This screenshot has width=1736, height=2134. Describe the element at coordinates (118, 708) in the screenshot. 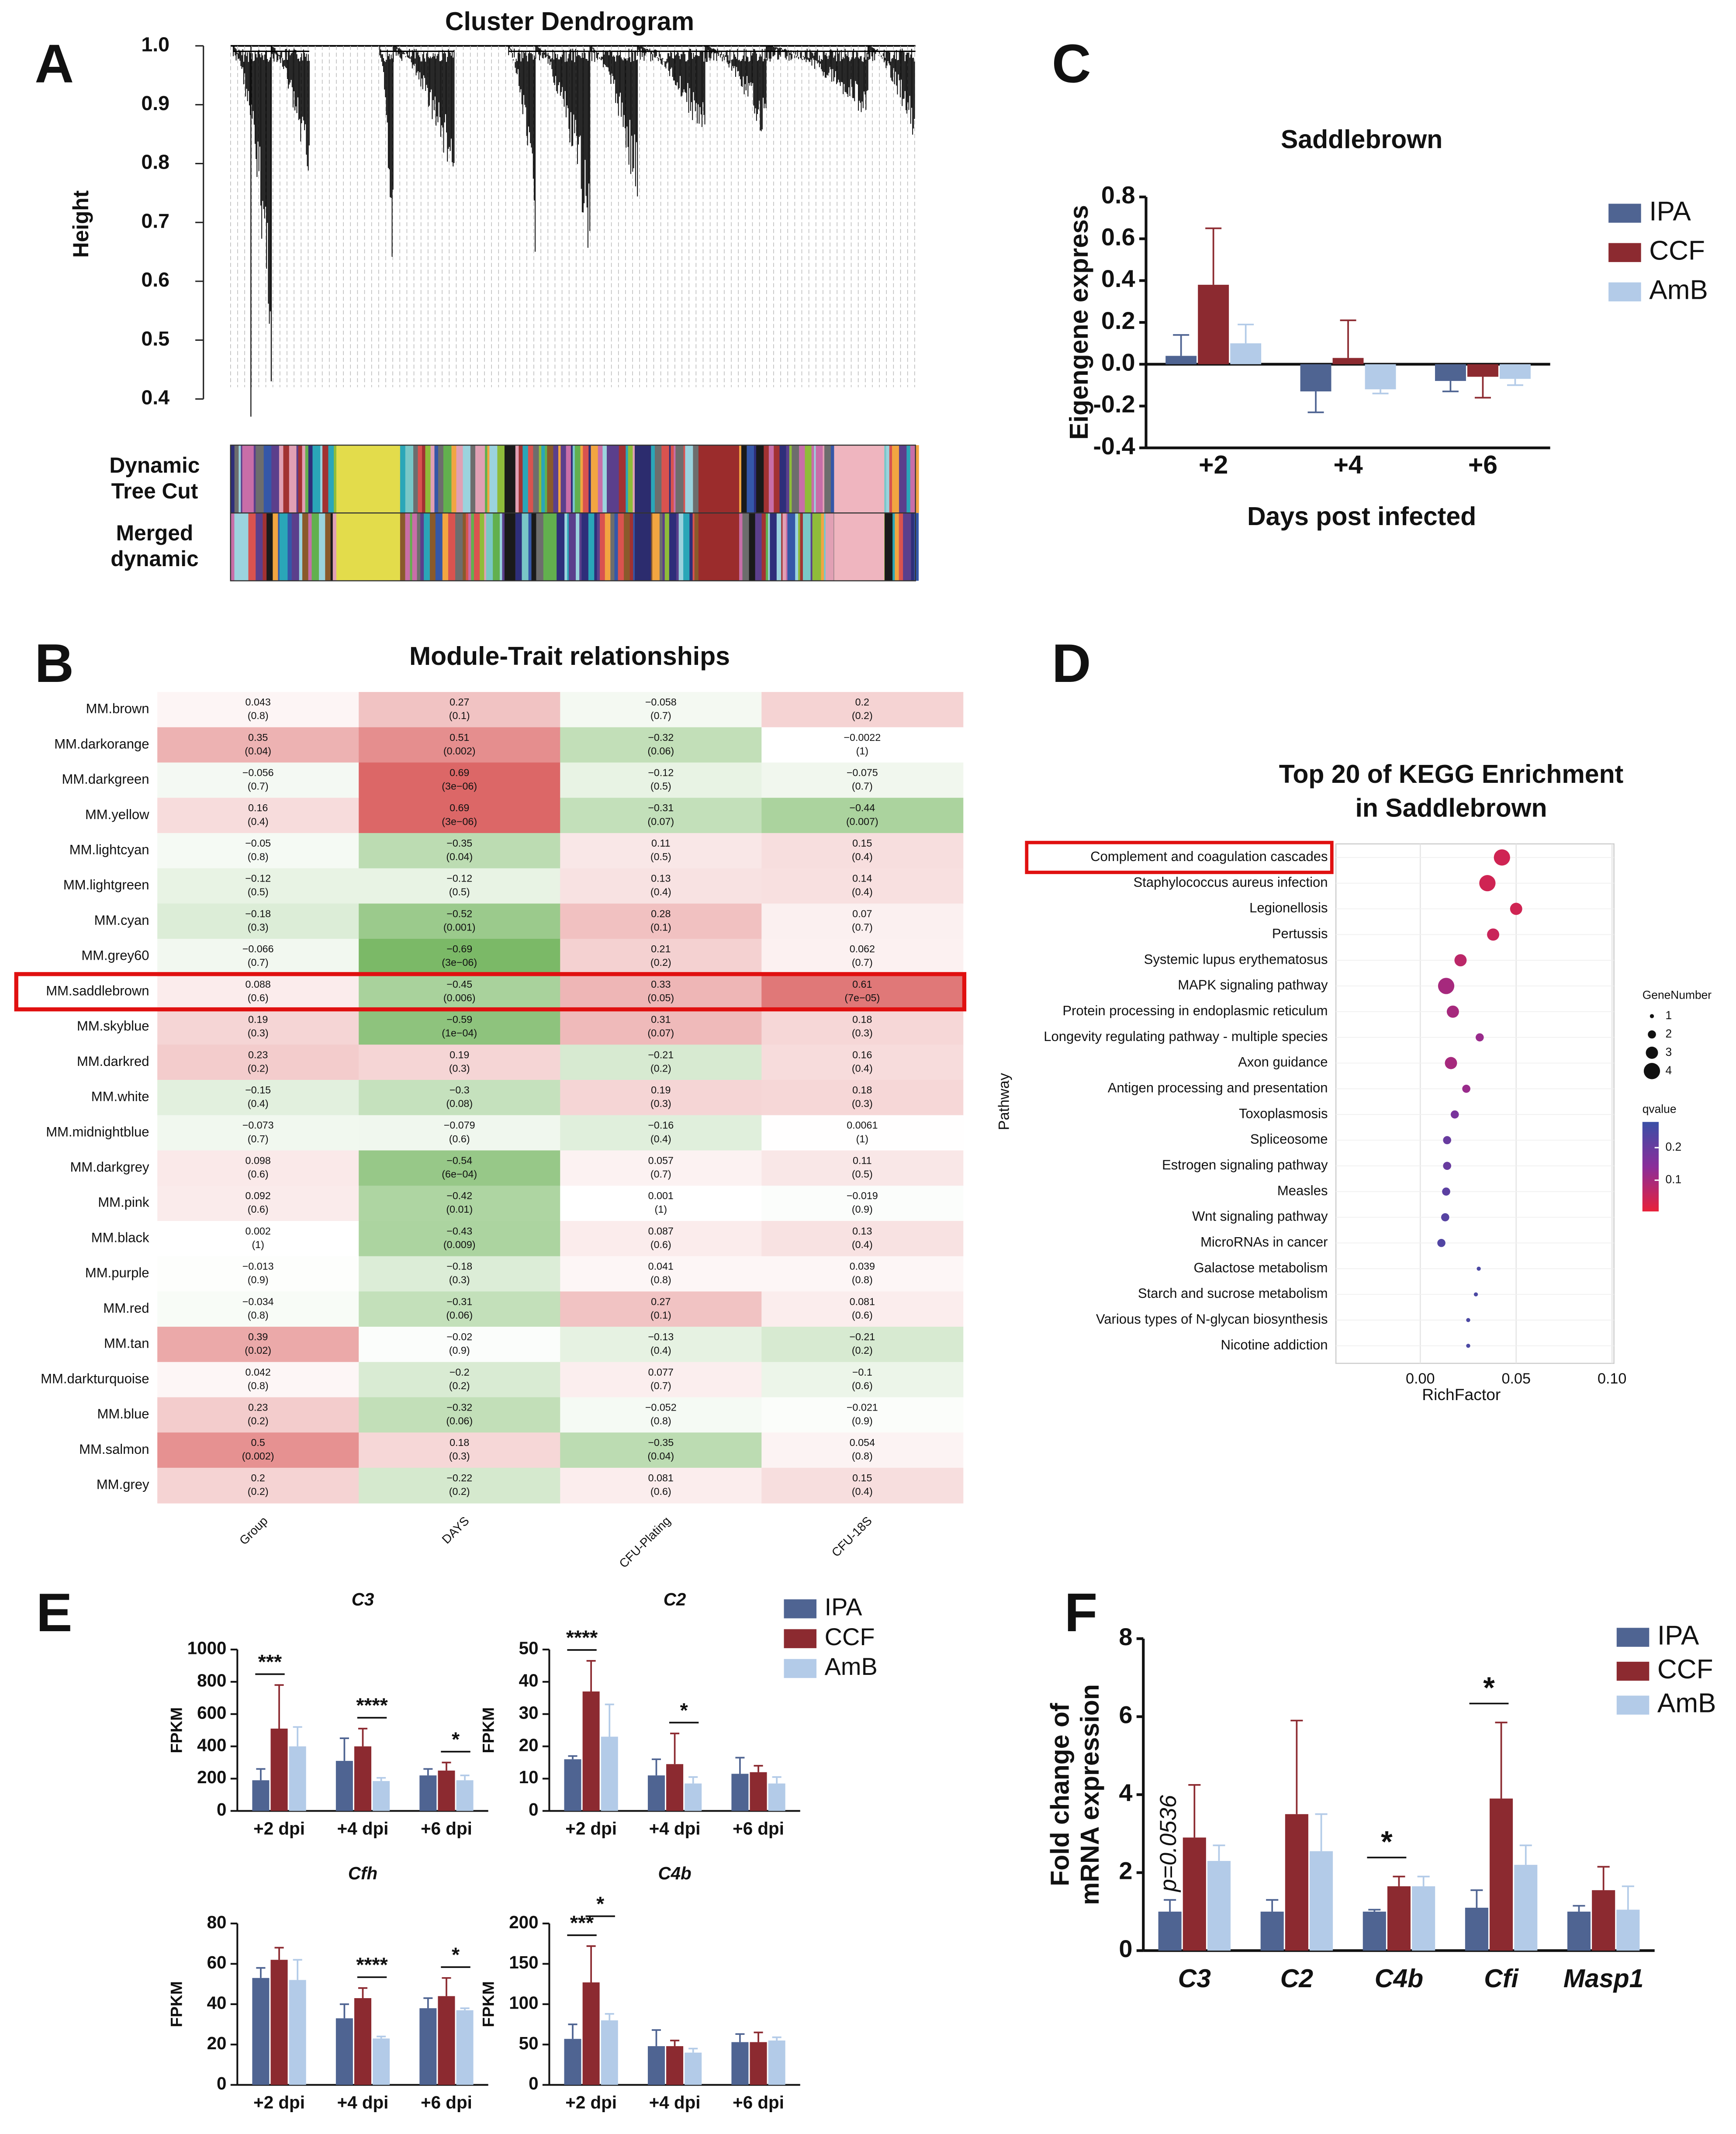

I see `row-label: MM.brown` at that location.